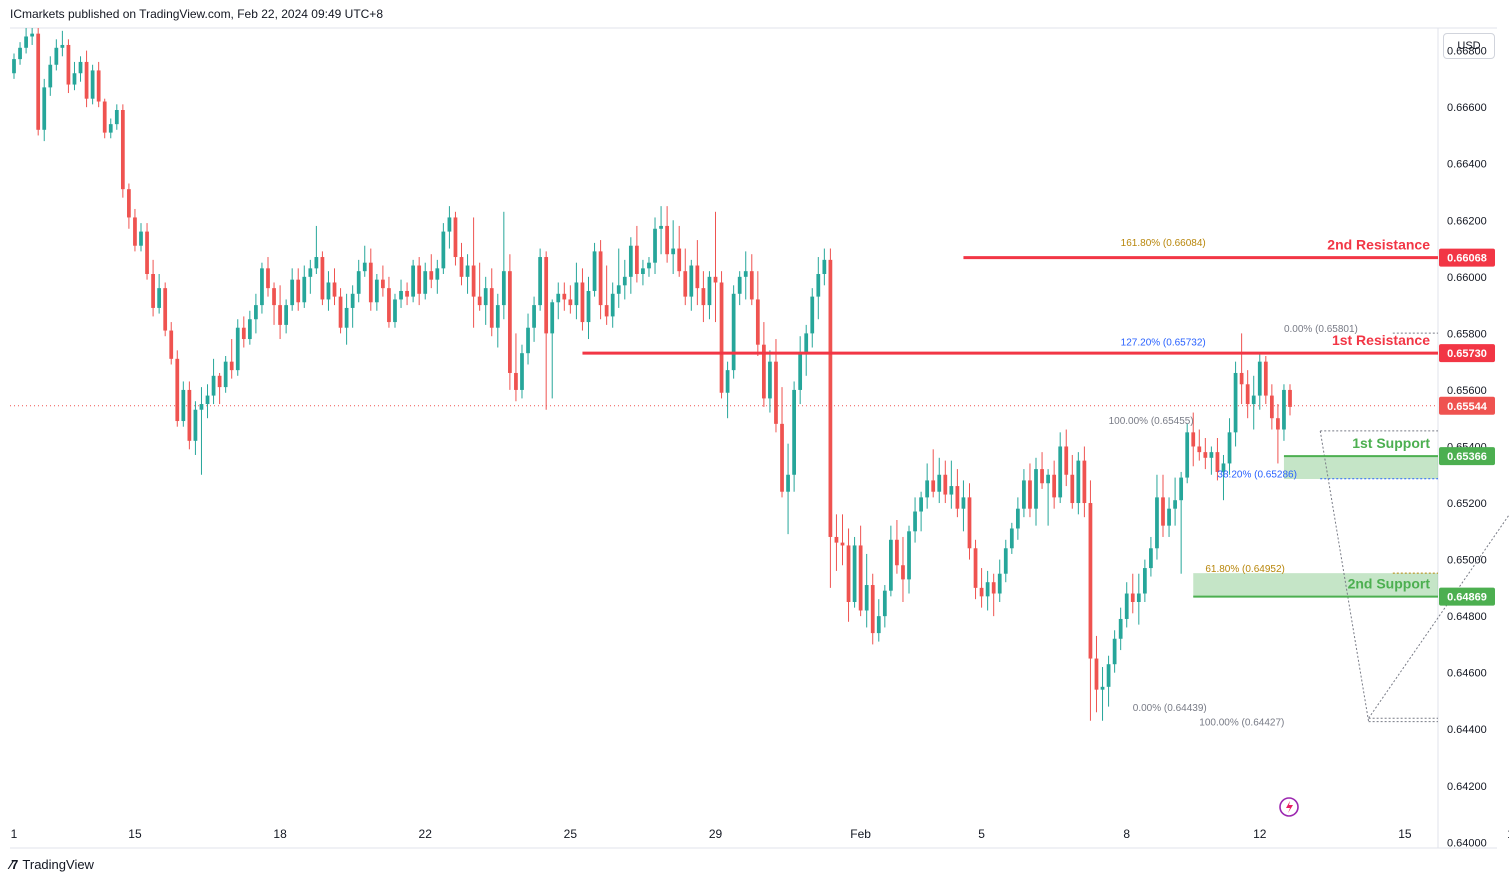 The width and height of the screenshot is (1509, 883). What do you see at coordinates (1467, 221) in the screenshot?
I see `y-tick-label: 0.66200` at bounding box center [1467, 221].